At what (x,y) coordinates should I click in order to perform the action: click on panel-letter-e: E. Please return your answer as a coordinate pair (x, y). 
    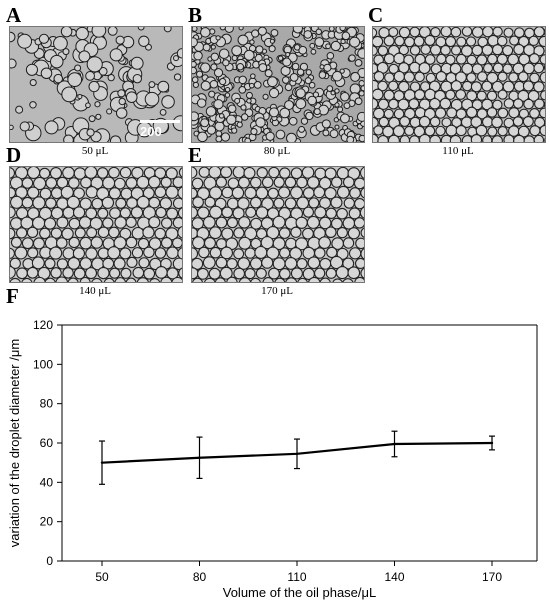
    Looking at the image, I should click on (195, 155).